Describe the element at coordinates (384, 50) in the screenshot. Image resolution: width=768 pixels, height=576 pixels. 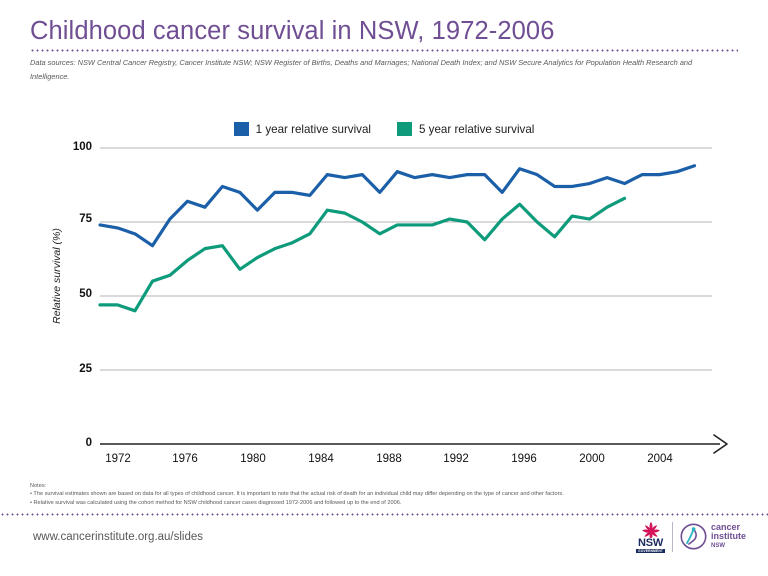
I see `header-divider` at that location.